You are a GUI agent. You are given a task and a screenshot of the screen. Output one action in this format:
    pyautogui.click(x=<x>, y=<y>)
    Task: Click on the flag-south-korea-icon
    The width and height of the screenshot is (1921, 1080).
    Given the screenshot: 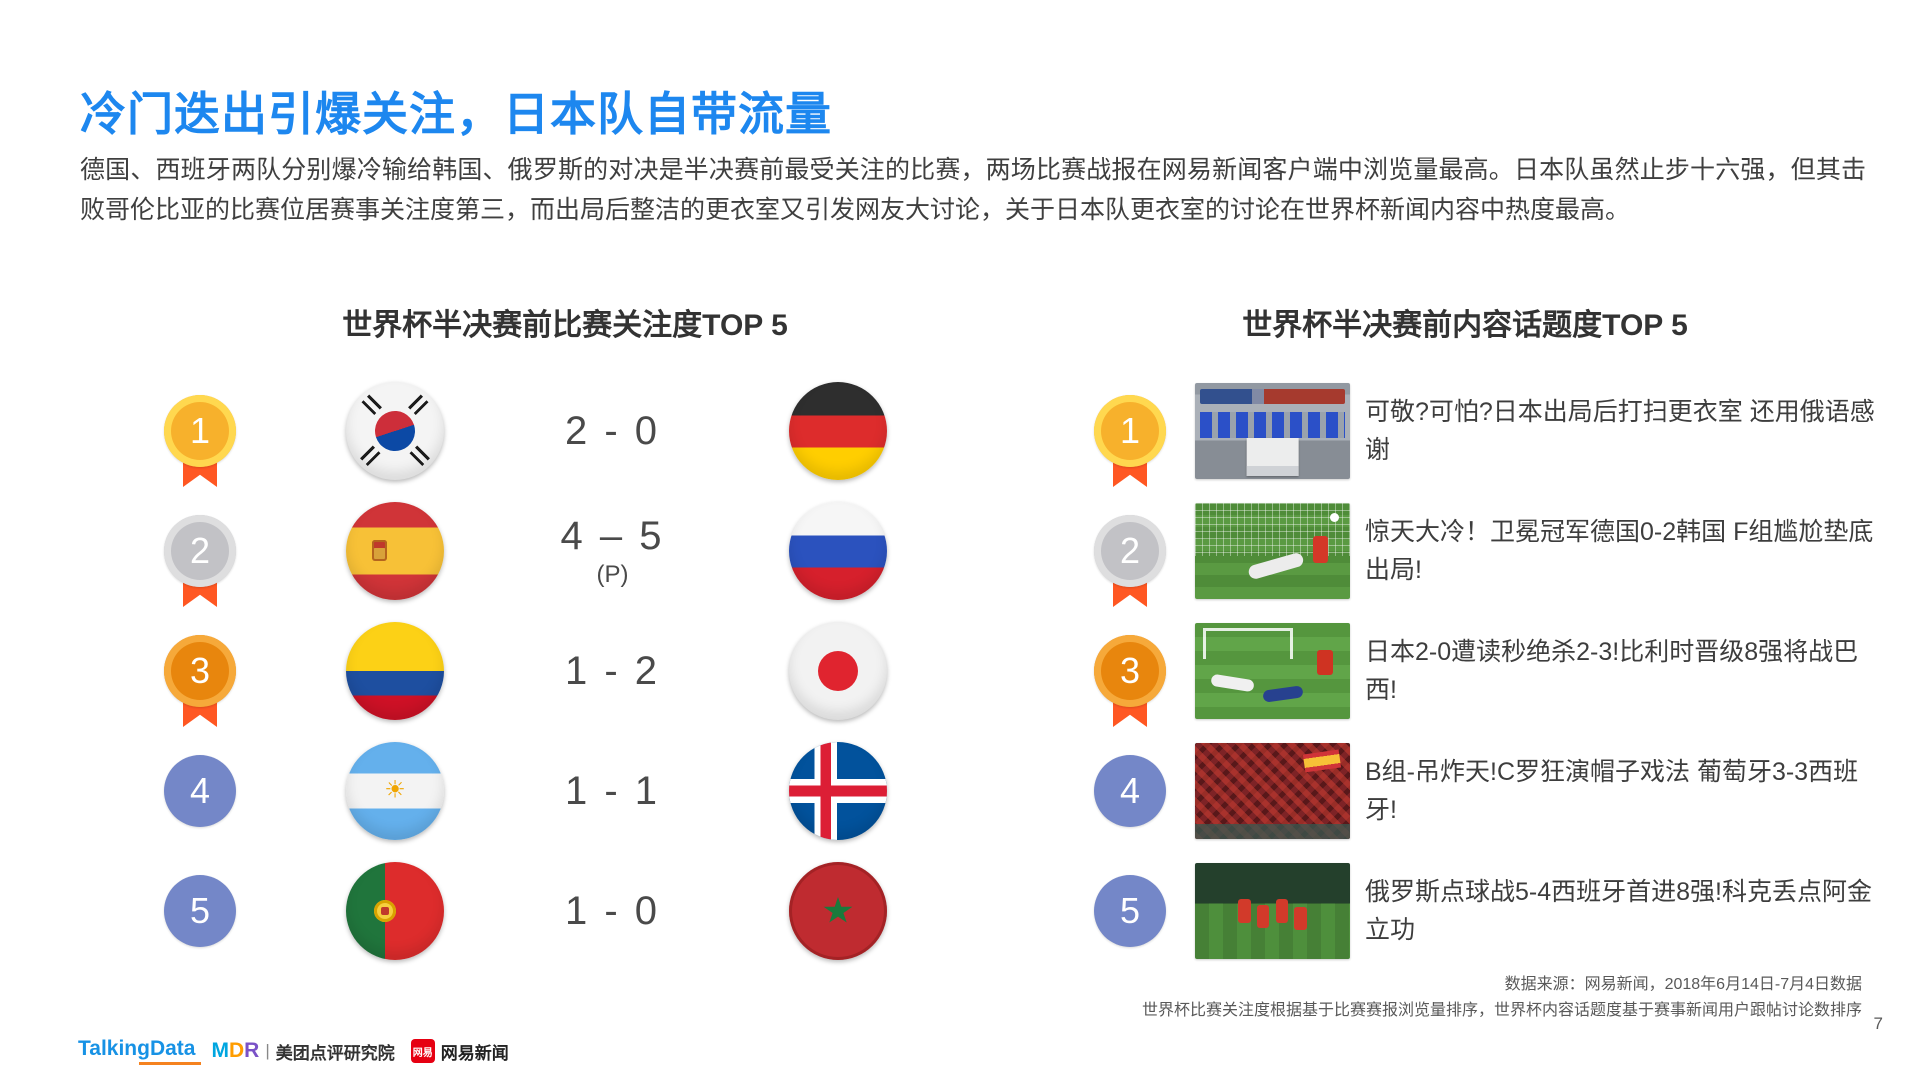 What is the action you would take?
    pyautogui.click(x=395, y=431)
    